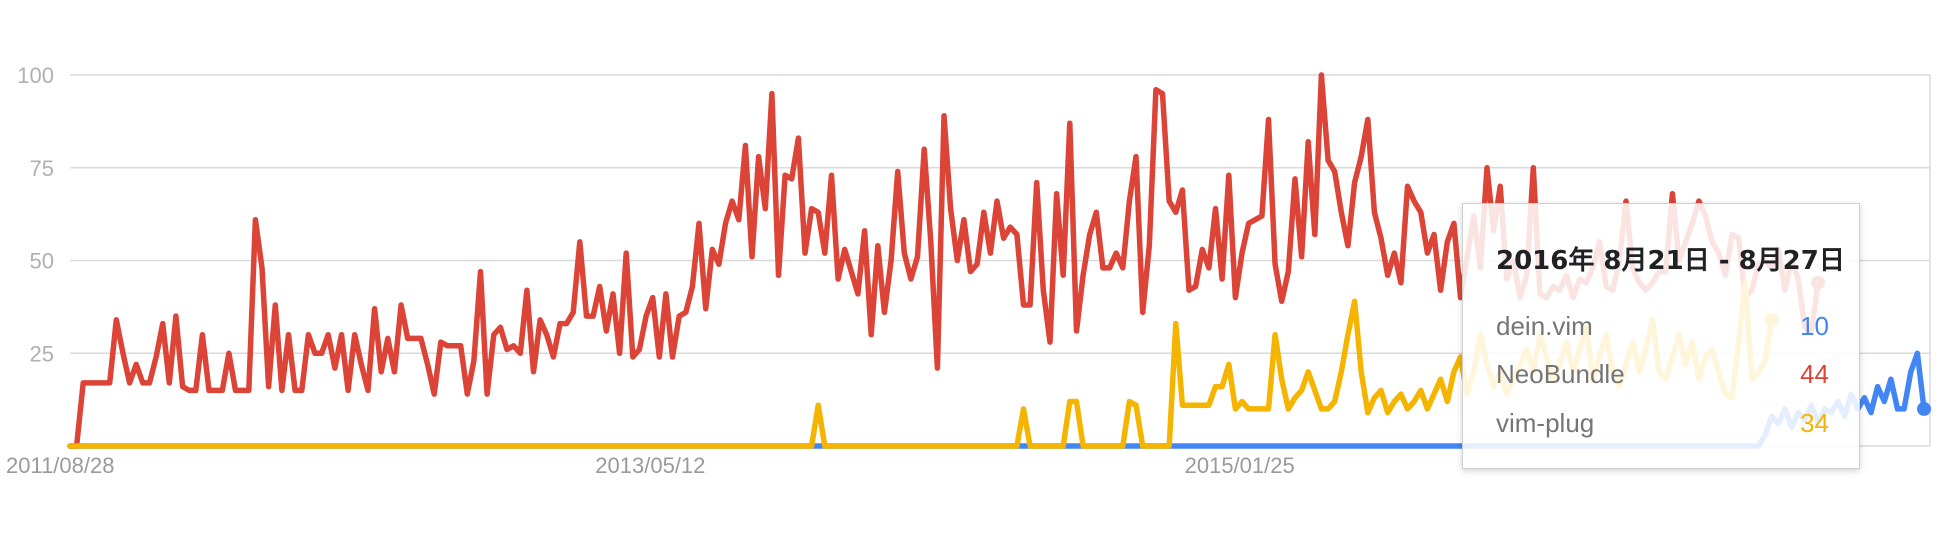 The width and height of the screenshot is (1946, 544). Describe the element at coordinates (1814, 423) in the screenshot. I see `tooltip-series-value: 34` at that location.